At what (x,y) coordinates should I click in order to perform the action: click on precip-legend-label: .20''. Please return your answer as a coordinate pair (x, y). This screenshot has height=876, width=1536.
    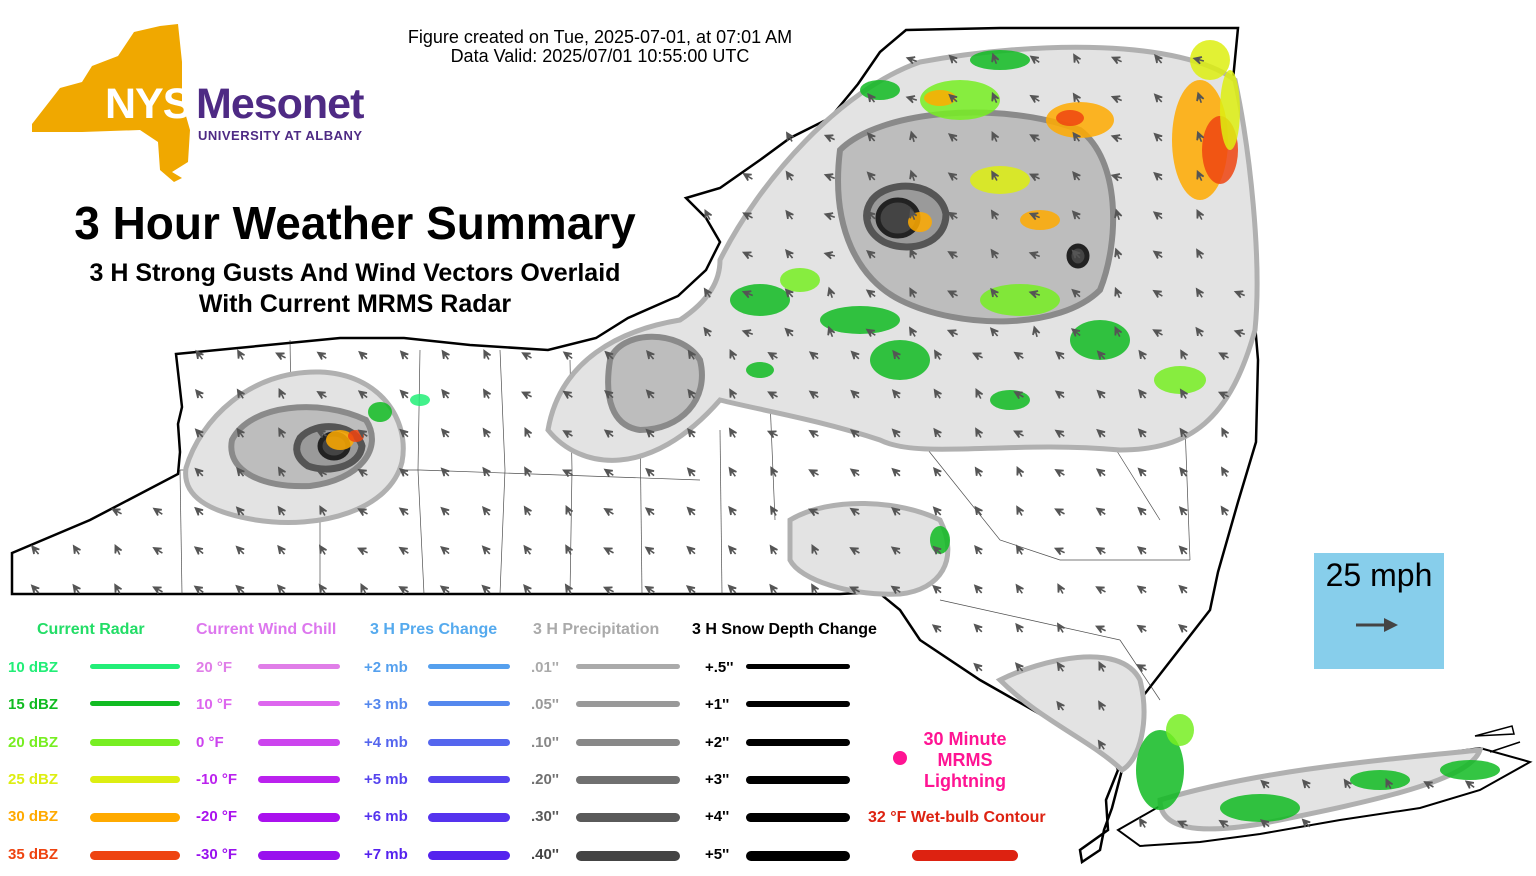
    Looking at the image, I should click on (545, 779).